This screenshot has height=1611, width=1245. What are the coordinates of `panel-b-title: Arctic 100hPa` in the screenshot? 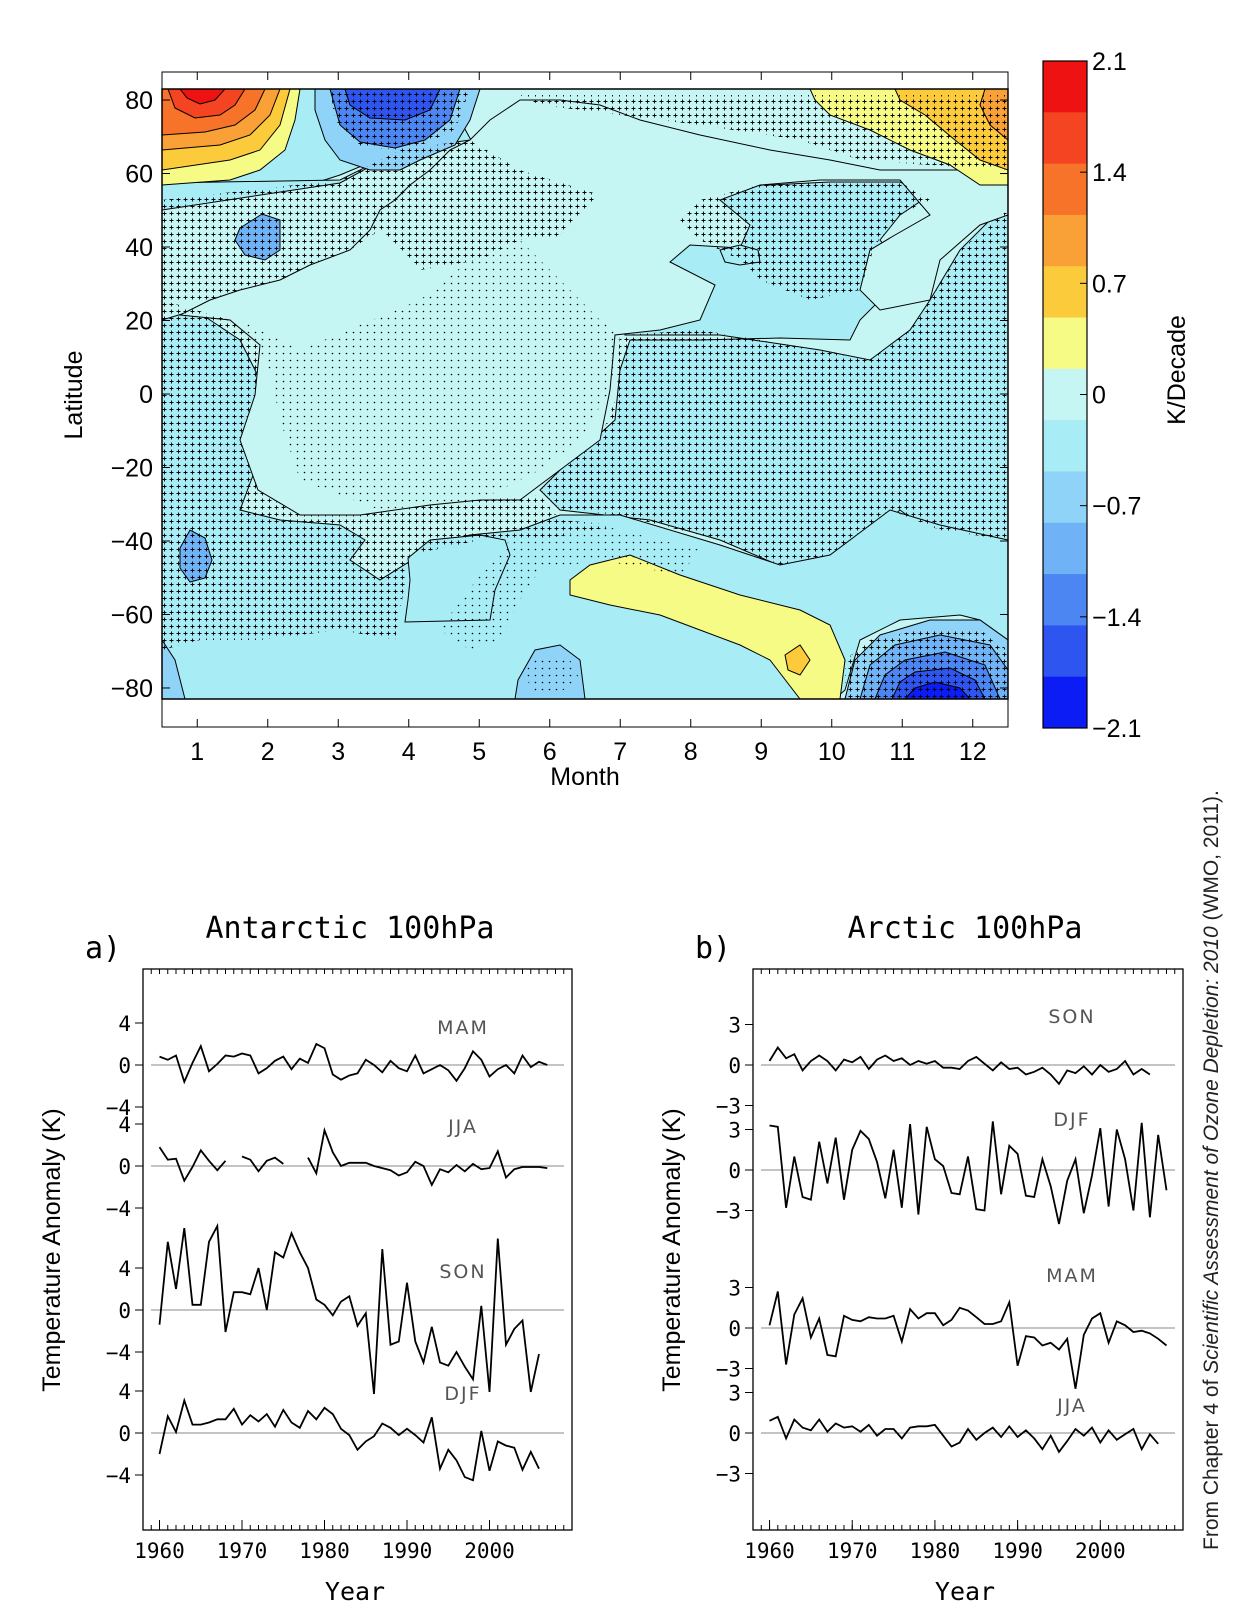 It's located at (965, 928).